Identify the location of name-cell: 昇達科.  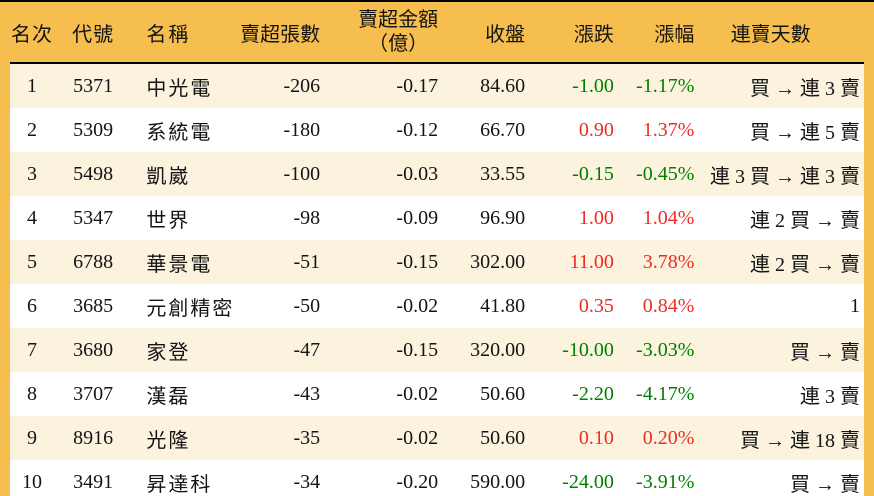
(179, 484).